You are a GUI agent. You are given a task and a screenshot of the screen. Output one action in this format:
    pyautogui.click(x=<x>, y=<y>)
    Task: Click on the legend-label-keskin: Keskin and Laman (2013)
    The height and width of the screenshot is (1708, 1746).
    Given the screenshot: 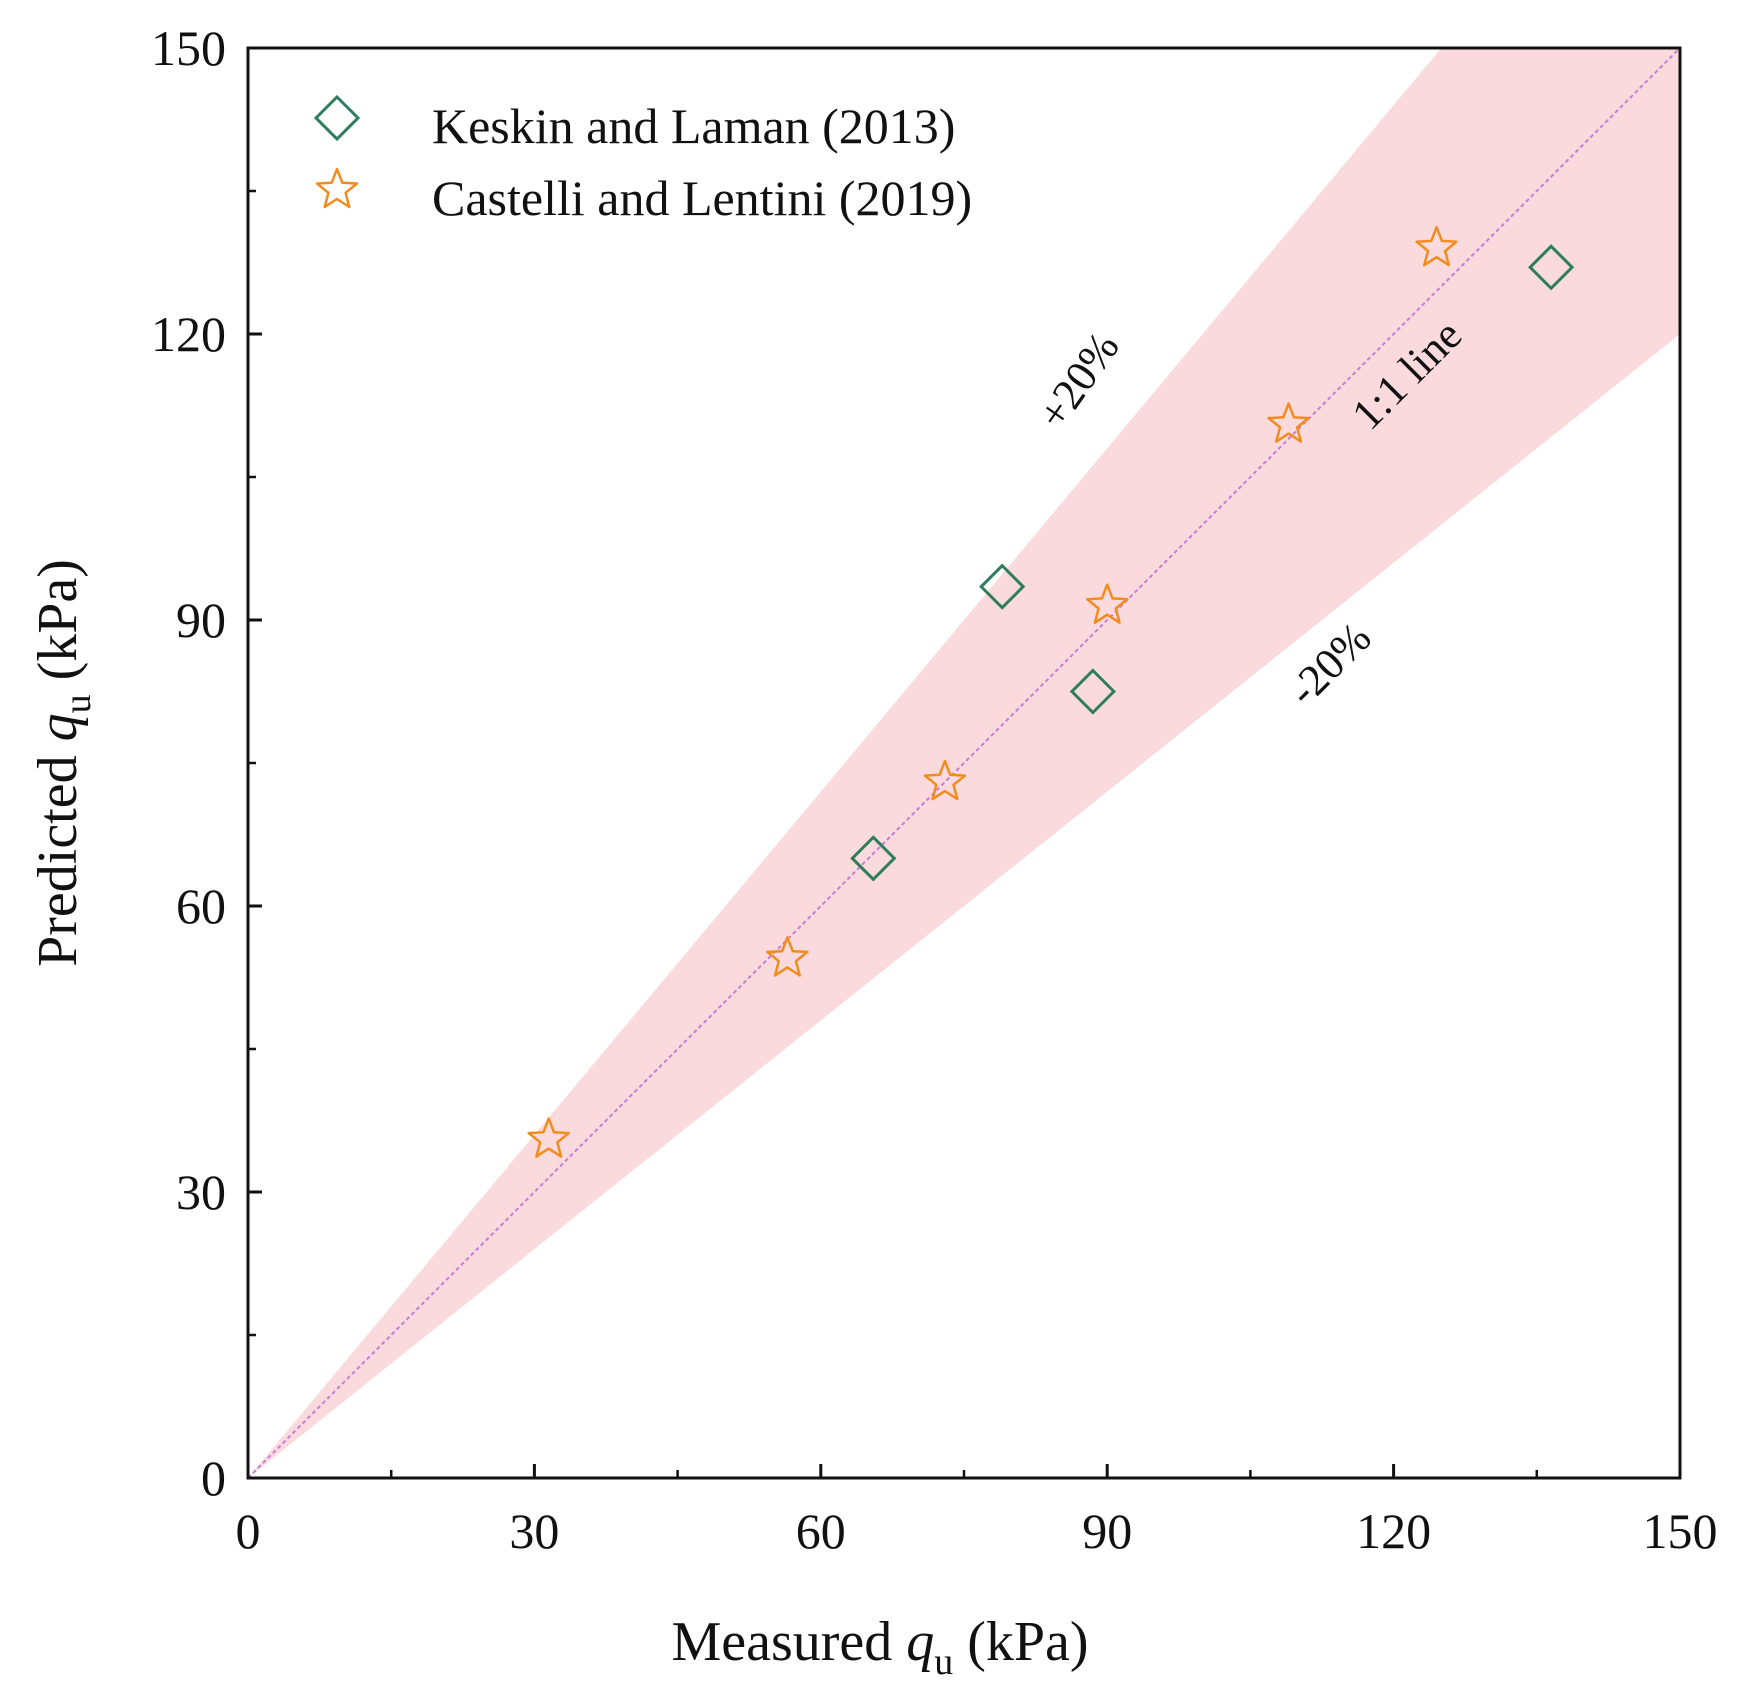 What is the action you would take?
    pyautogui.click(x=693, y=126)
    